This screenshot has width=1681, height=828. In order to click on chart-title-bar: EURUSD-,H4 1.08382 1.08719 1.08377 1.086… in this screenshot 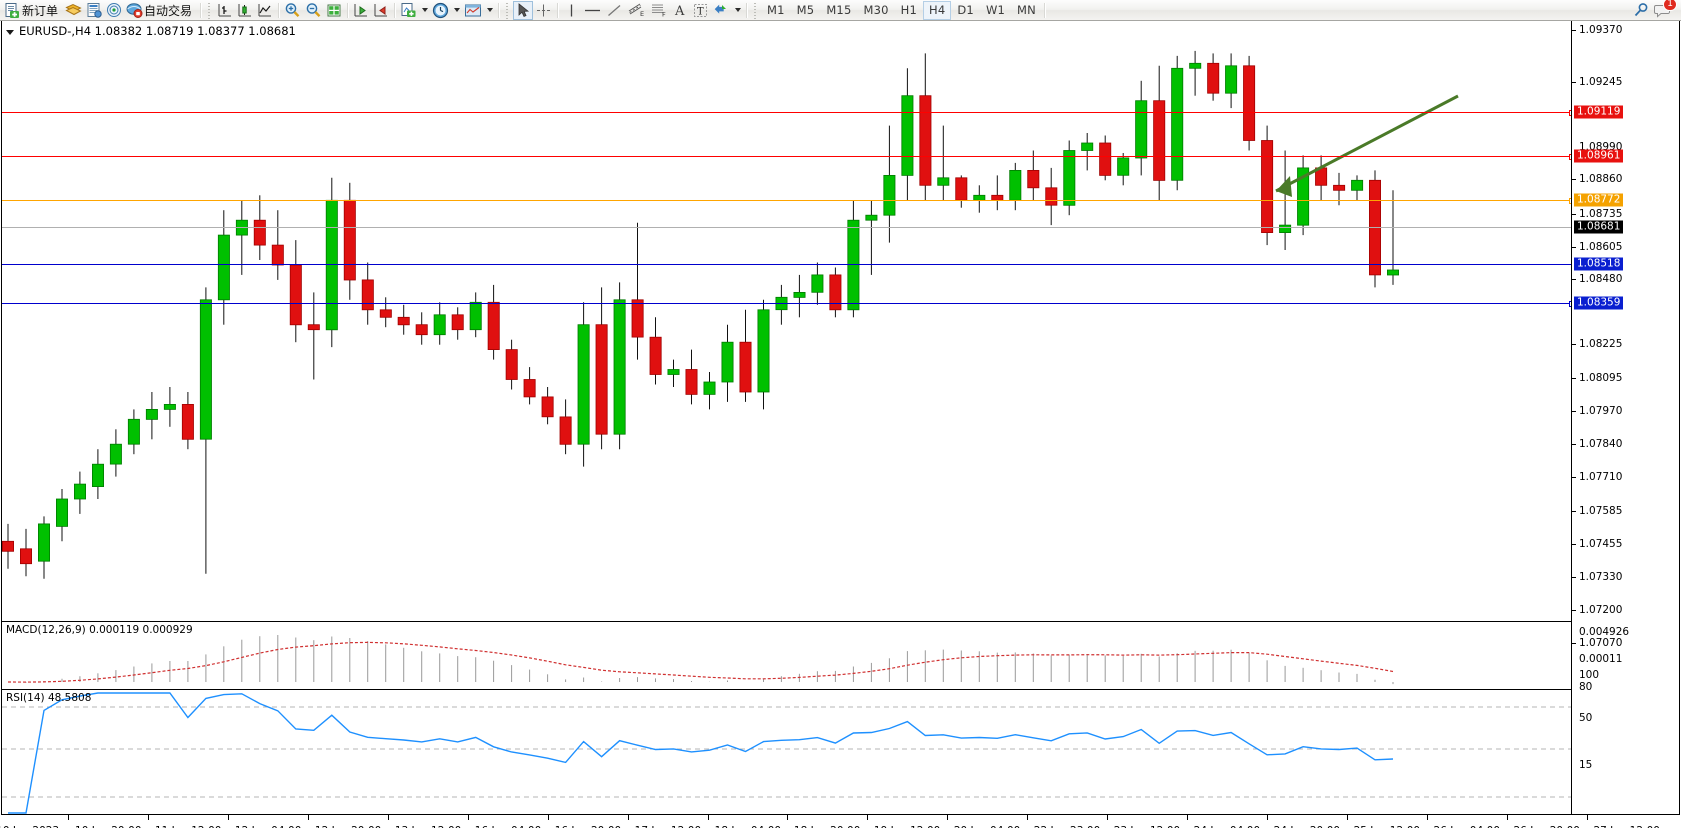, I will do `click(151, 31)`.